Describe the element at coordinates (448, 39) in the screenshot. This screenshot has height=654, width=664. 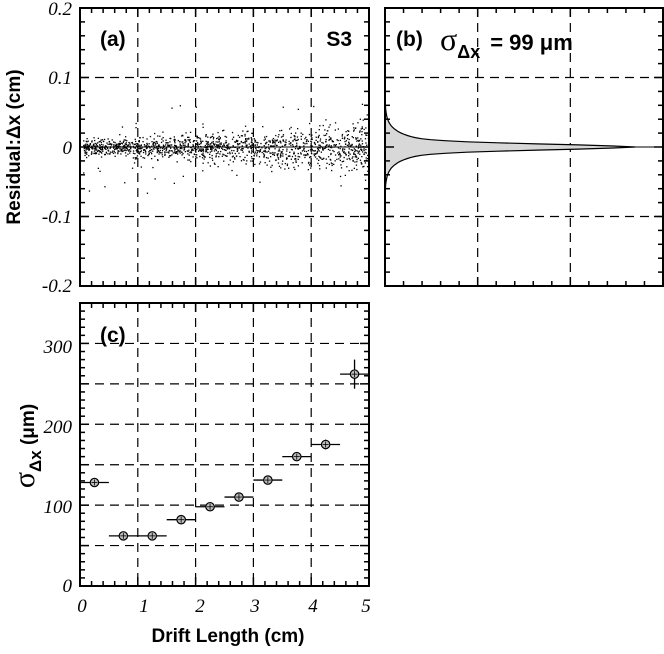
I see `sigma-symbol: σ` at that location.